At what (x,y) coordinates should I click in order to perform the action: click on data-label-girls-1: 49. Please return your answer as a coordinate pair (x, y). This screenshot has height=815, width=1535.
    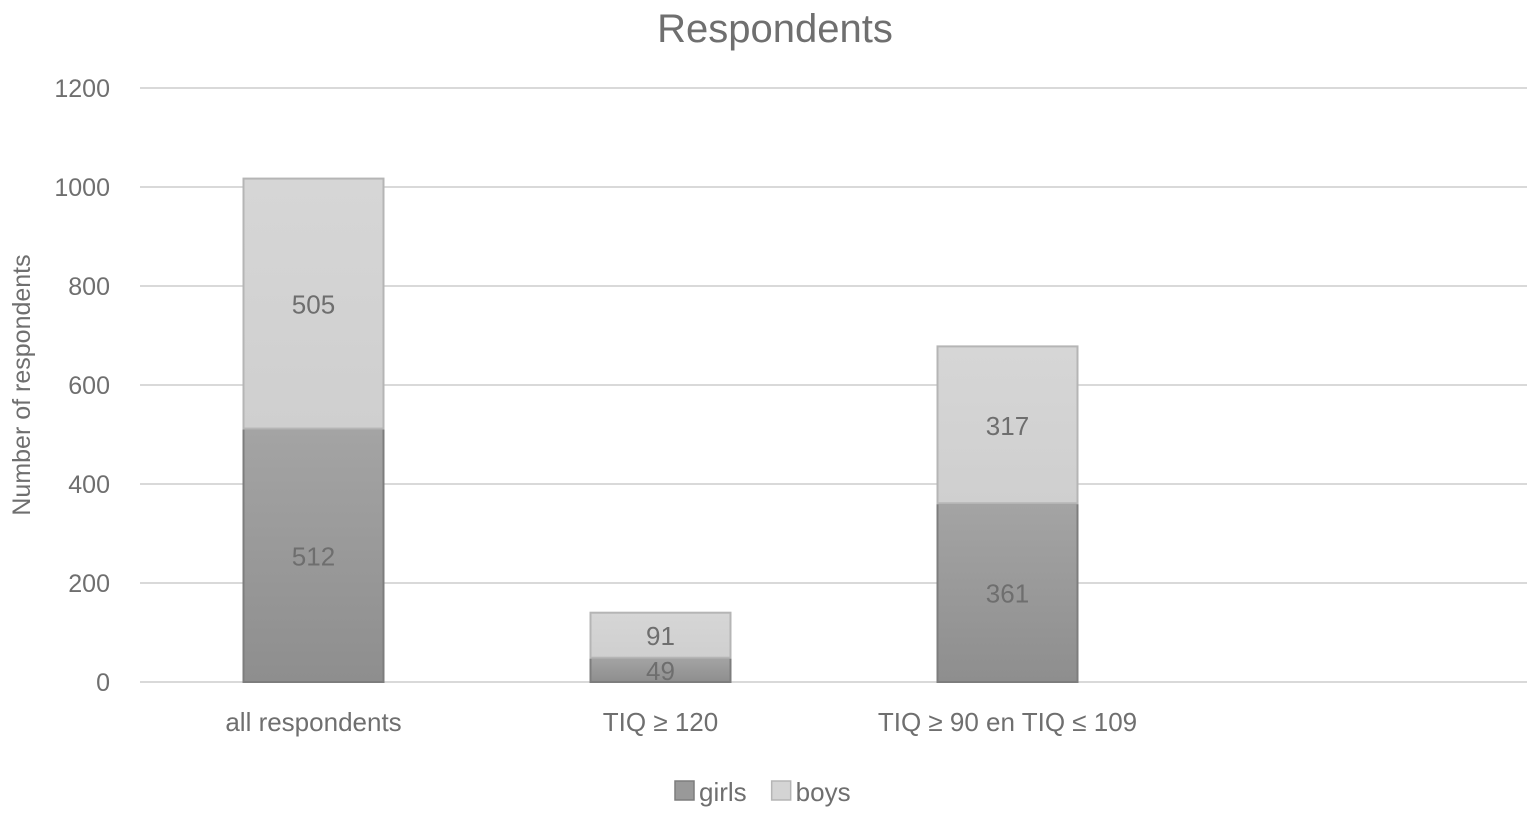
    Looking at the image, I should click on (660, 671).